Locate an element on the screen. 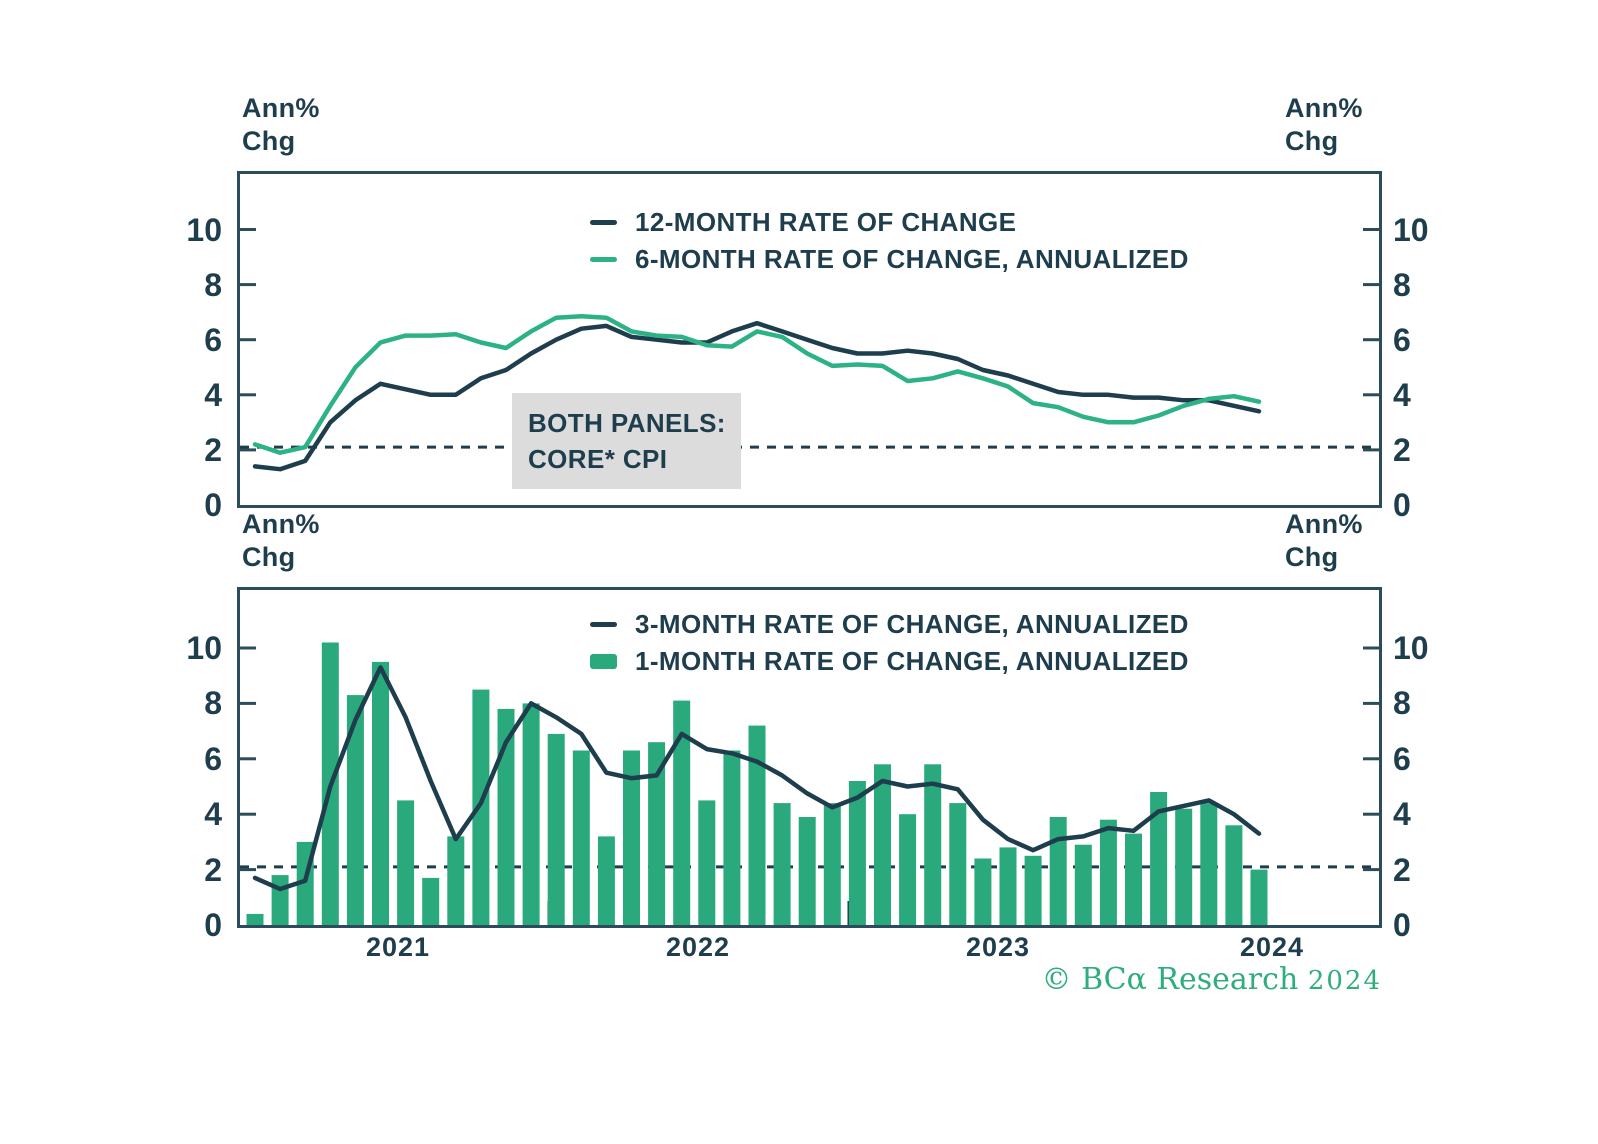  axis-unit-mid-right: Ann% Chg is located at coordinates (1324, 541).